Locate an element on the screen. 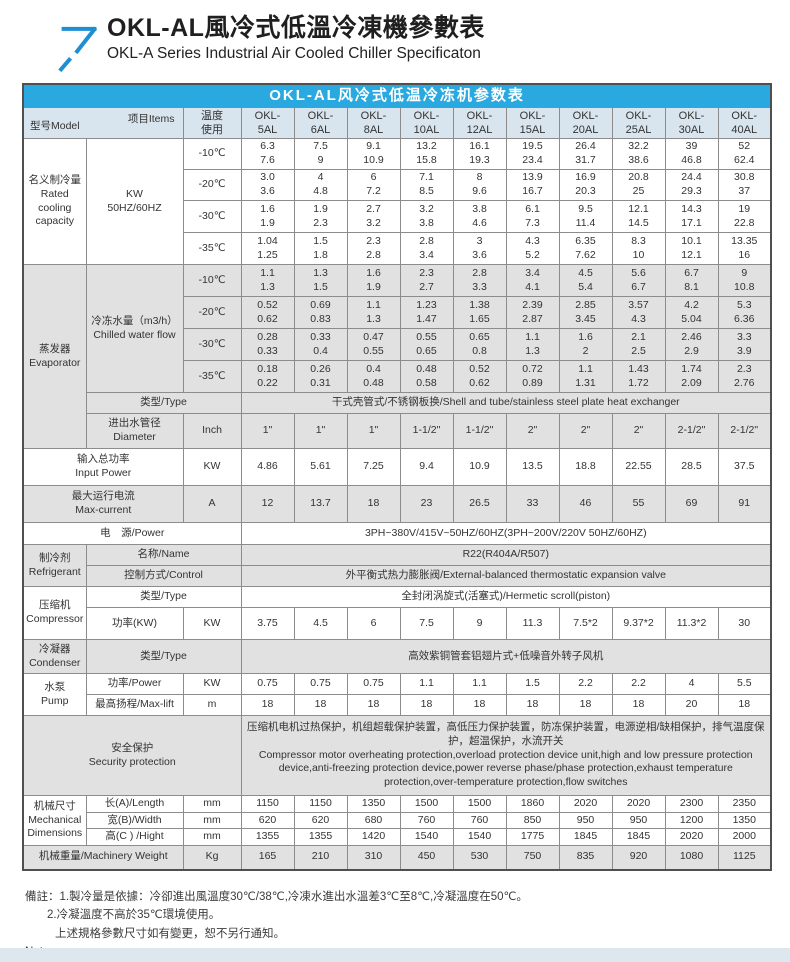  label-input-power: 输入总功率 Input Power is located at coordinates (103, 467).